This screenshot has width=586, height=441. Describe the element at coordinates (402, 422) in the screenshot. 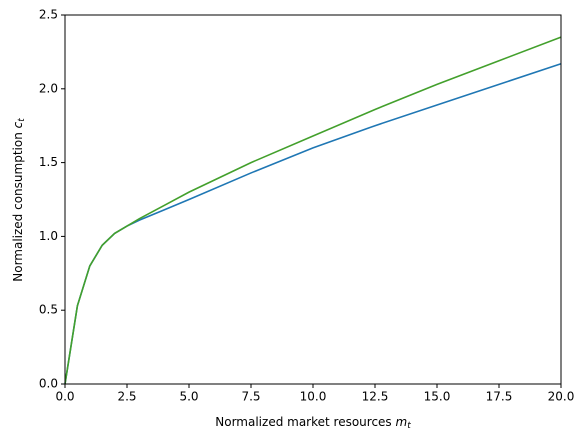

I see `x-axis-label-var: m` at that location.